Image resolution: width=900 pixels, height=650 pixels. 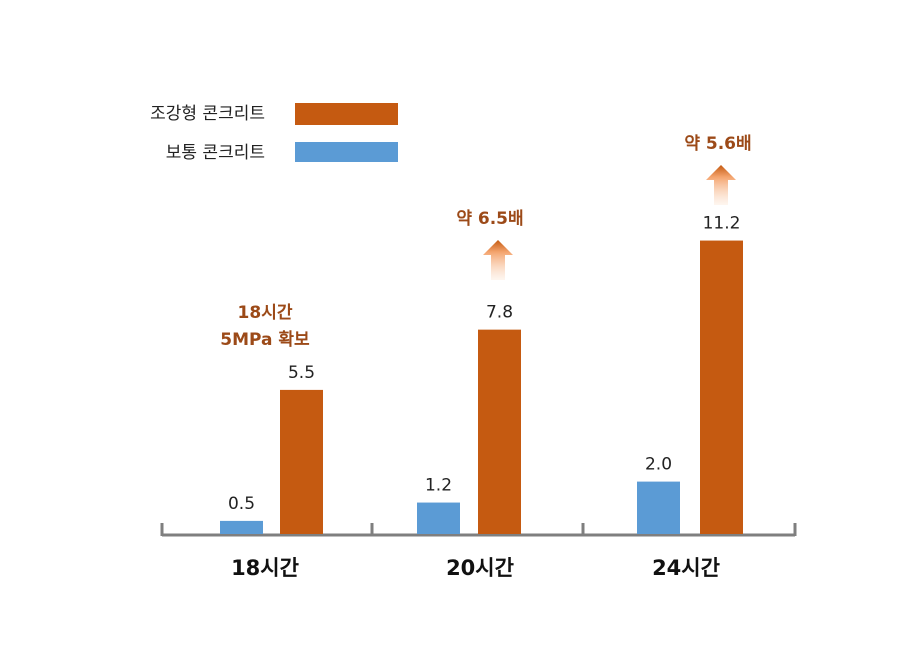 What do you see at coordinates (241, 504) in the screenshot?
I see `data-label: 0.5` at bounding box center [241, 504].